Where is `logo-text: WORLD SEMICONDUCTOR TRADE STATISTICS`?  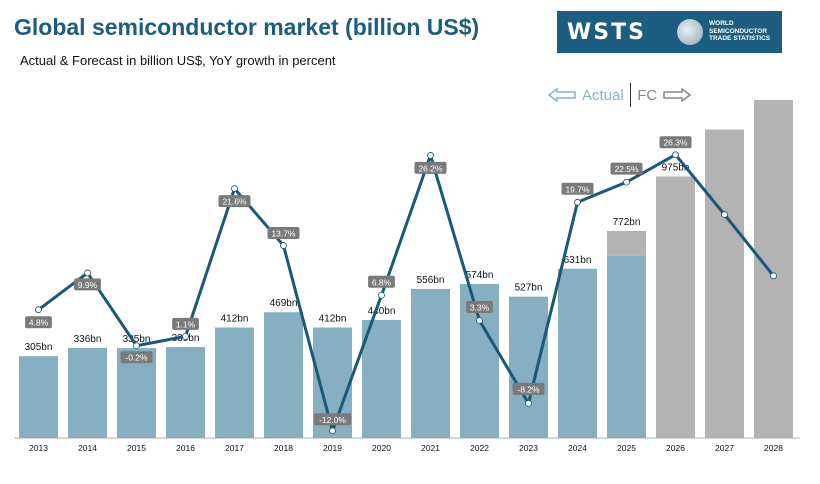 logo-text: WORLD SEMICONDUCTOR TRADE STATISTICS is located at coordinates (739, 31).